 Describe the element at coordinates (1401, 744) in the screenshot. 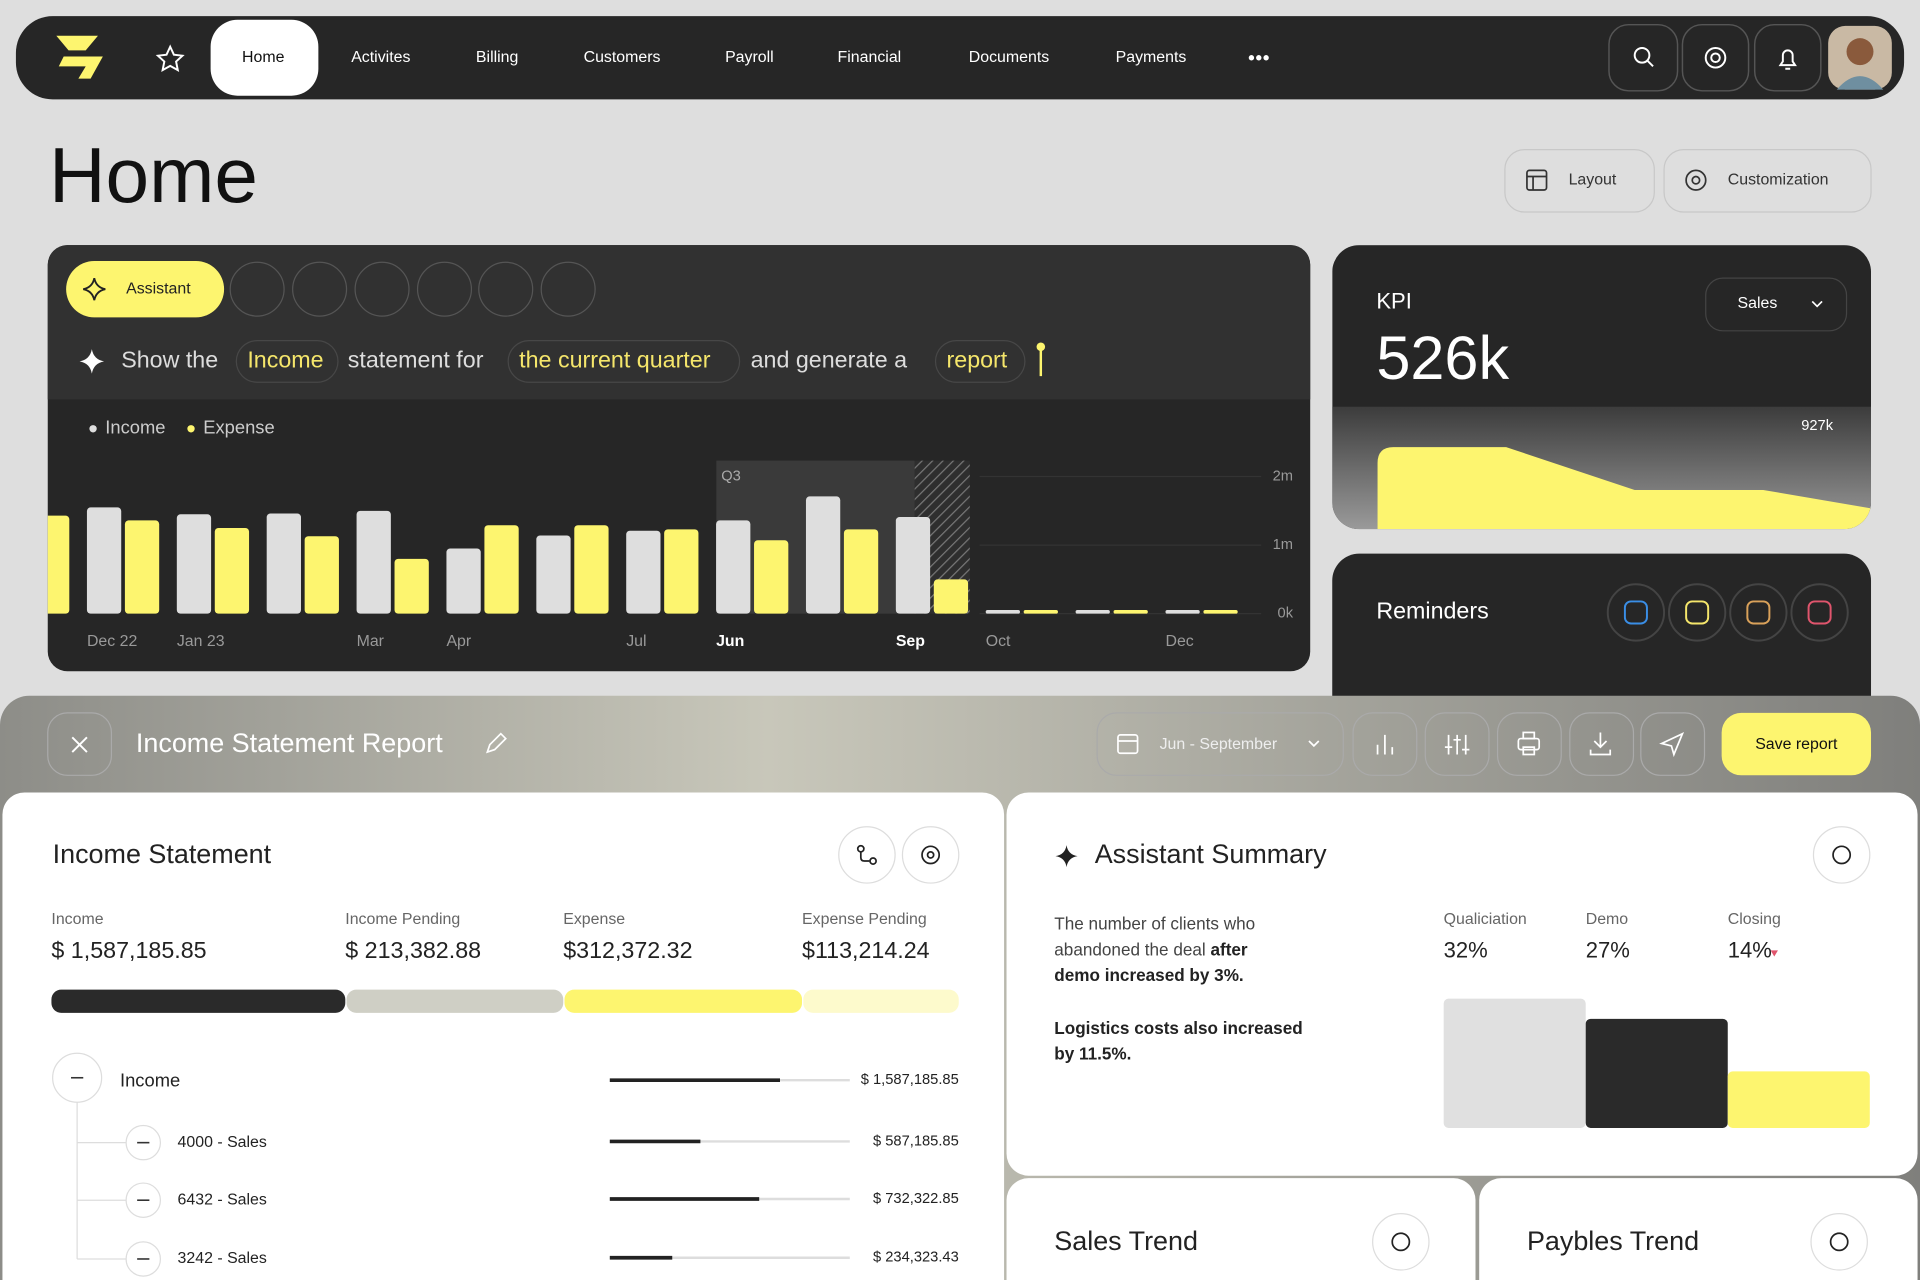

I see `report-icons` at that location.